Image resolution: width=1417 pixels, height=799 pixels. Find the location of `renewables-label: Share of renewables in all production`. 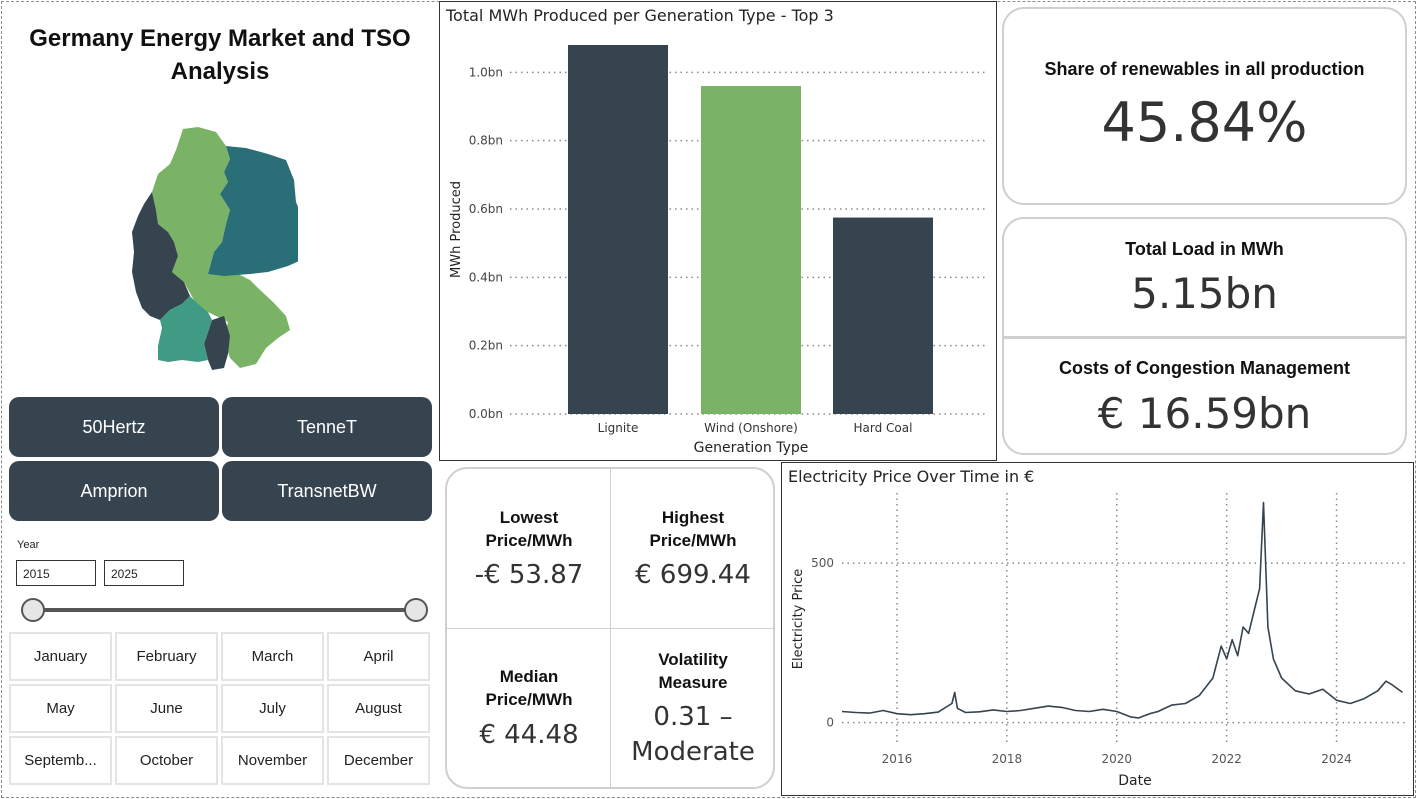

renewables-label: Share of renewables in all production is located at coordinates (1204, 69).